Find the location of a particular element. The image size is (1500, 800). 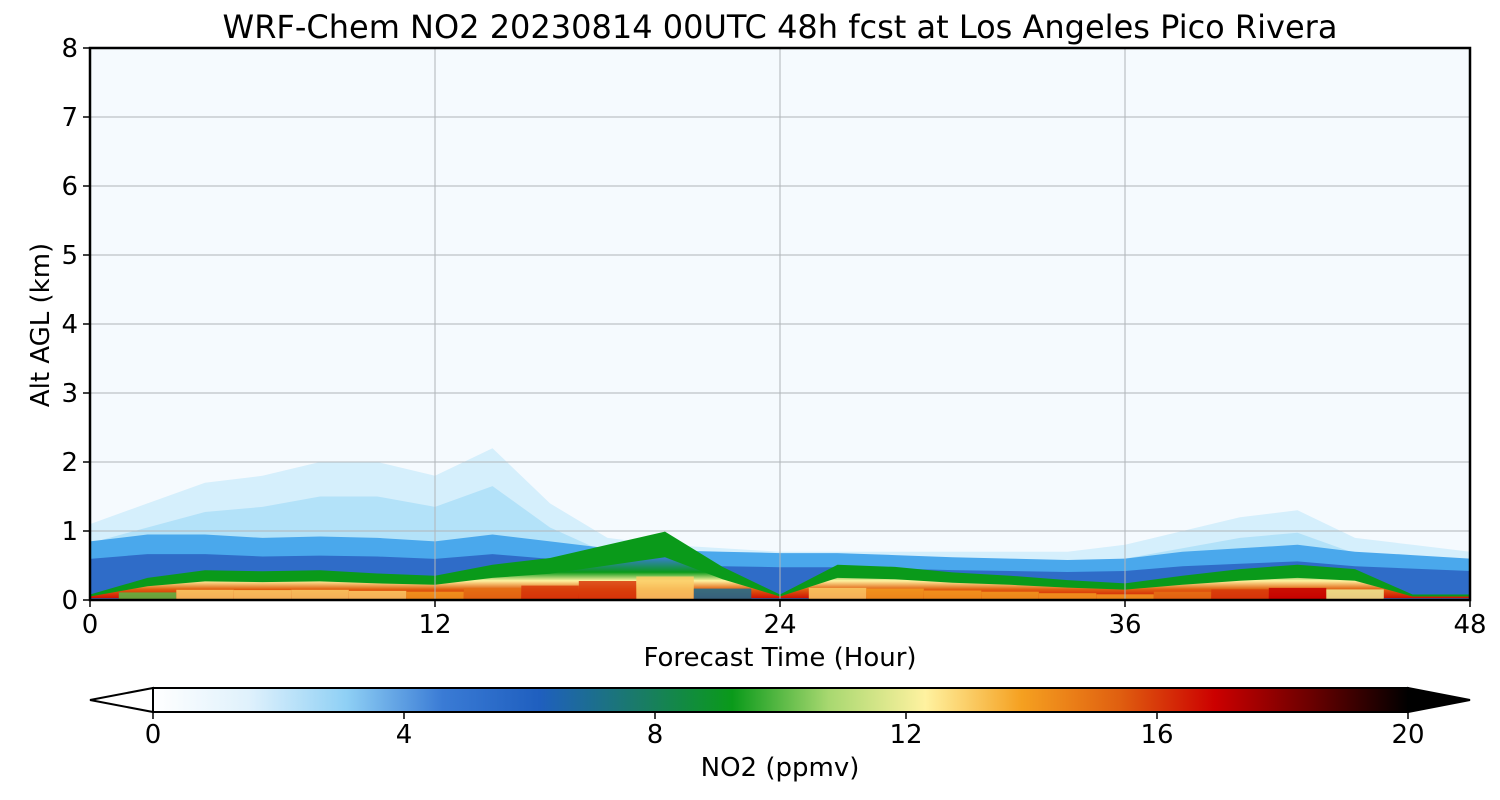

colorbar-ticks: 0 4 8 12 16 20 is located at coordinates (785, 731).